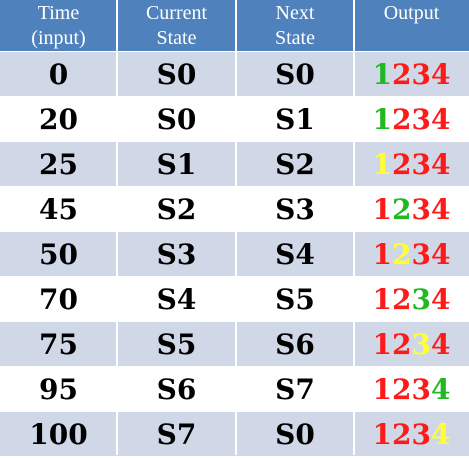 The height and width of the screenshot is (458, 469). I want to click on next-state-cell: S5, so click(295, 299).